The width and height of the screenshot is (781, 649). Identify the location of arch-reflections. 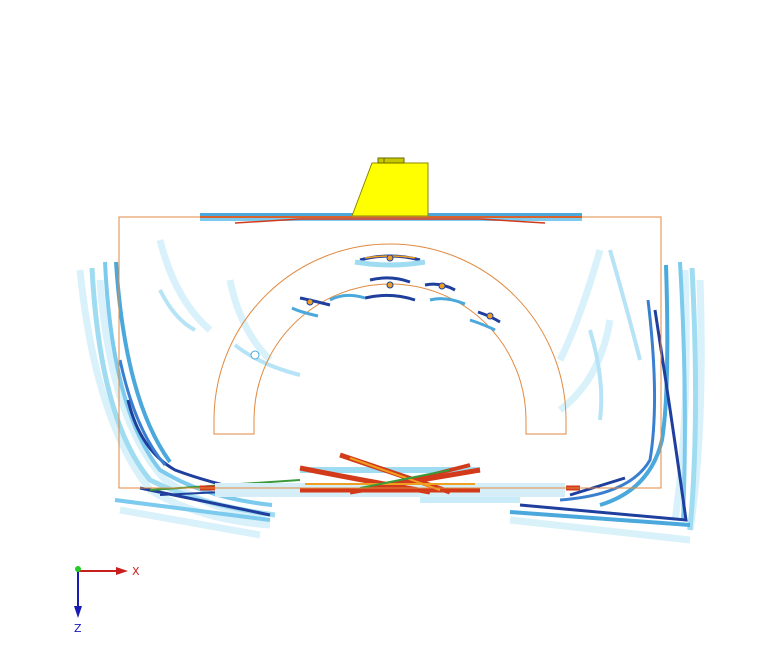
(396, 293).